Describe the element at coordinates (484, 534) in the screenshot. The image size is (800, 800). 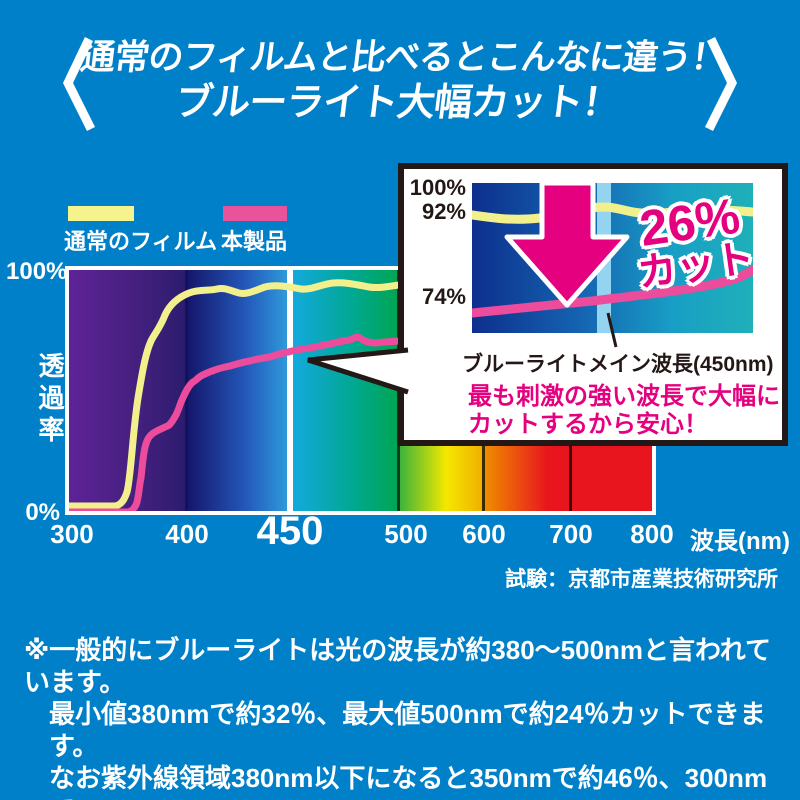
I see `x-tick-600: 600` at that location.